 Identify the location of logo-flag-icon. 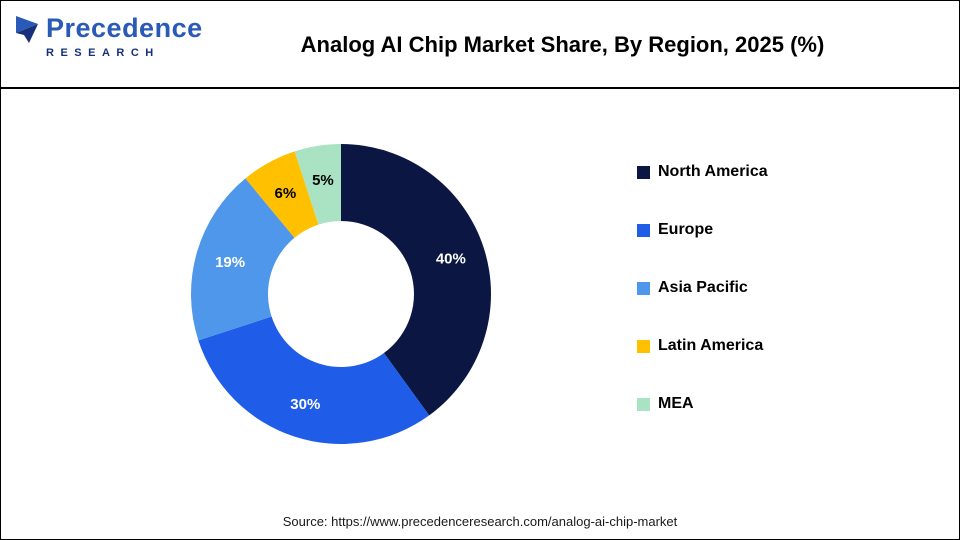
(27, 32).